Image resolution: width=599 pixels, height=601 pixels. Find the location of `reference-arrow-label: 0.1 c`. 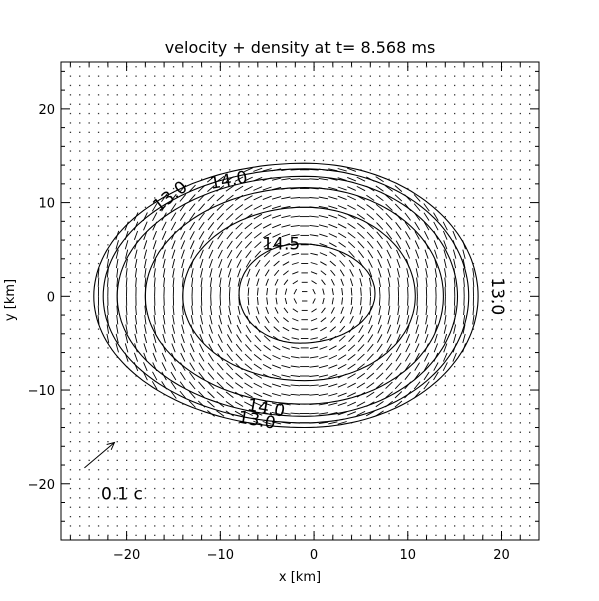

reference-arrow-label: 0.1 c is located at coordinates (122, 495).